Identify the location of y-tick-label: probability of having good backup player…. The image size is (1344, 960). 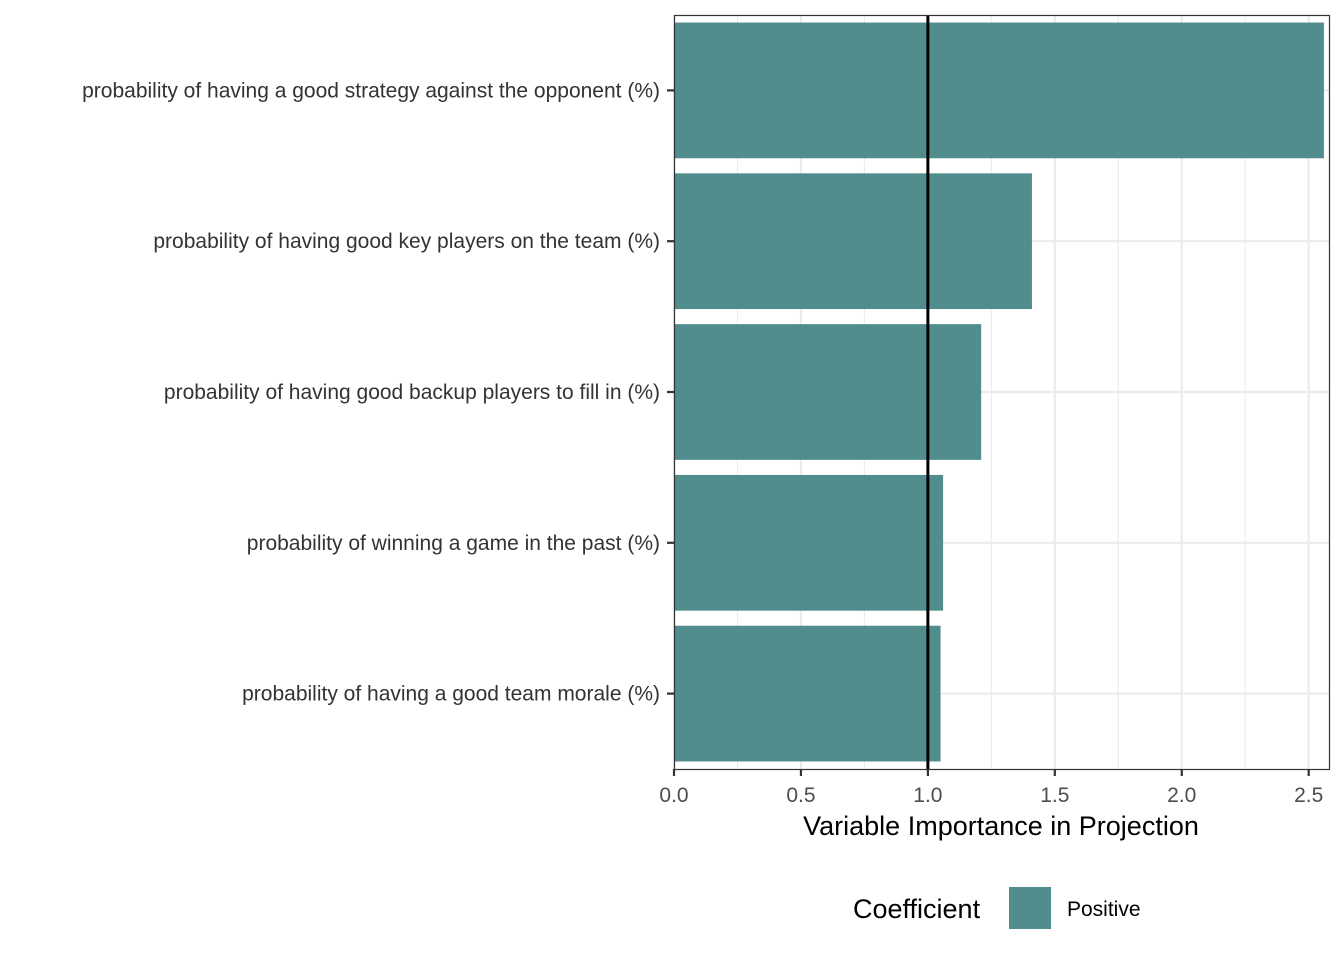
(412, 392).